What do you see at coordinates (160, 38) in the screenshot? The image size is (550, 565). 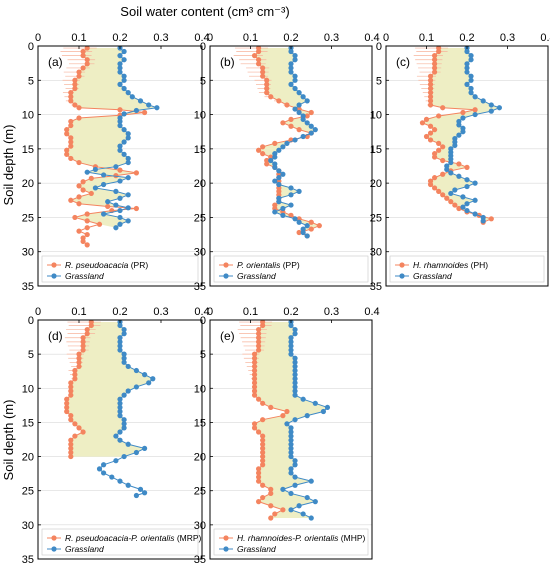 I see `x-tick-label: 0.3` at bounding box center [160, 38].